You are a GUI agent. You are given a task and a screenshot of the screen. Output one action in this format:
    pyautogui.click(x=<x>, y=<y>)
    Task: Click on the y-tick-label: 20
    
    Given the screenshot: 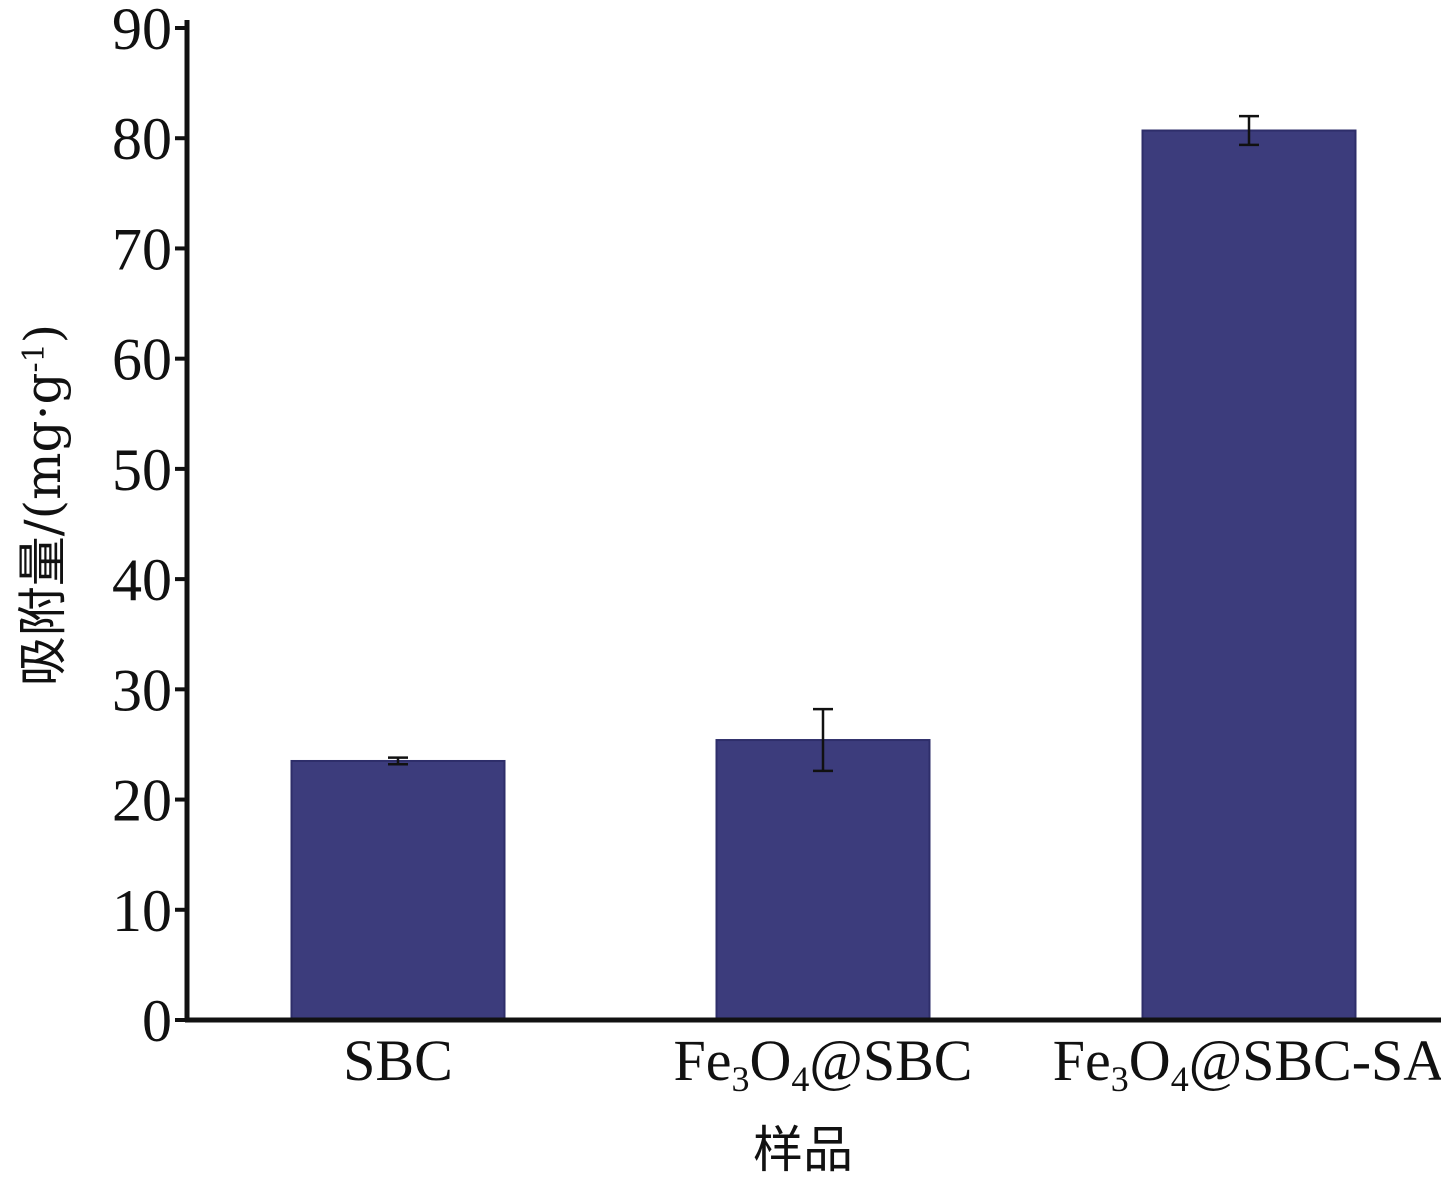 What is the action you would take?
    pyautogui.click(x=142, y=801)
    